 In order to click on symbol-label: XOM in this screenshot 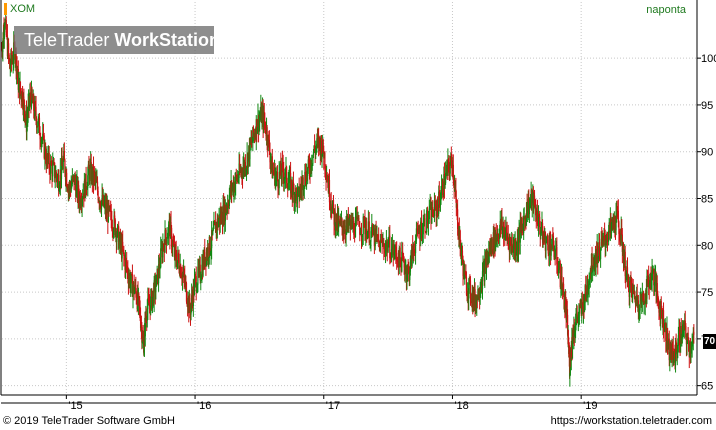, I will do `click(19, 9)`.